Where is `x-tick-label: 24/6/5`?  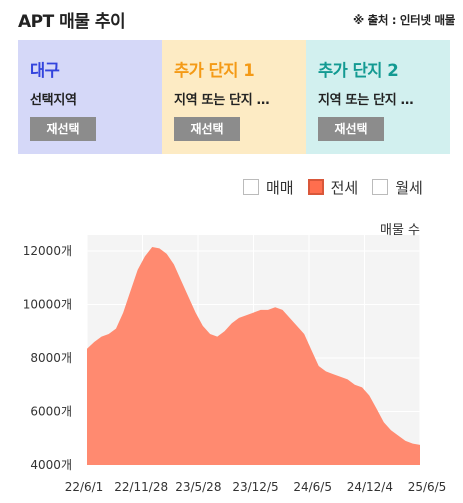 x-tick-label: 24/6/5 is located at coordinates (312, 487).